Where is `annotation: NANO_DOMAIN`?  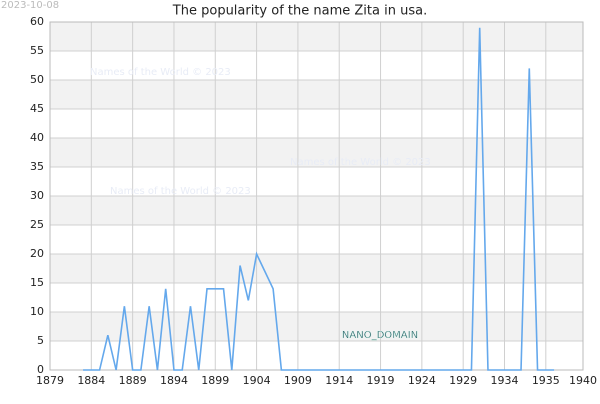
annotation: NANO_DOMAIN is located at coordinates (380, 335).